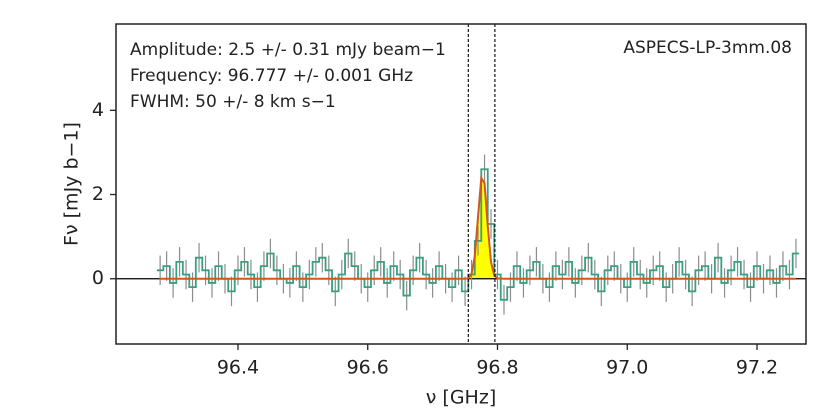 Image resolution: width=831 pixels, height=415 pixels. What do you see at coordinates (98, 278) in the screenshot?
I see `y-tick-label: 0` at bounding box center [98, 278].